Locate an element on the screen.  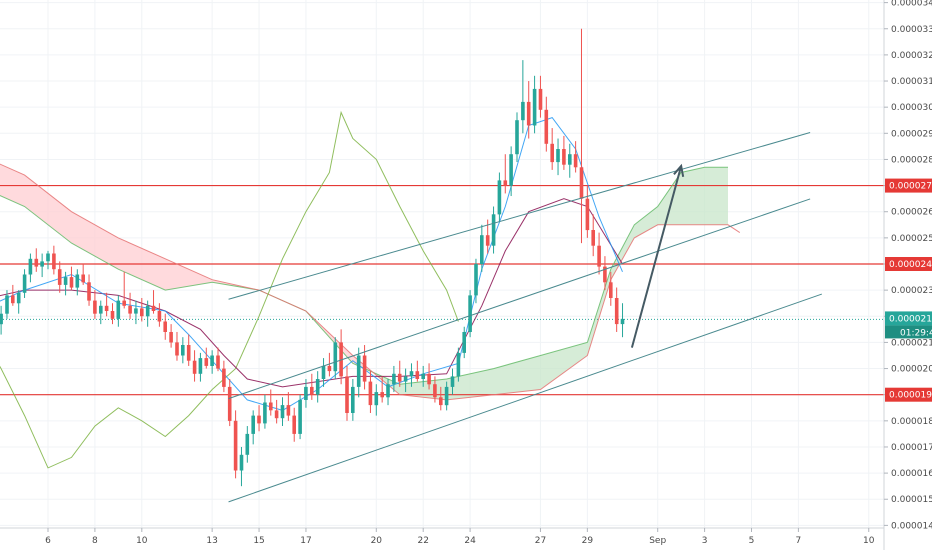
projection-arrow is located at coordinates (657, 255).